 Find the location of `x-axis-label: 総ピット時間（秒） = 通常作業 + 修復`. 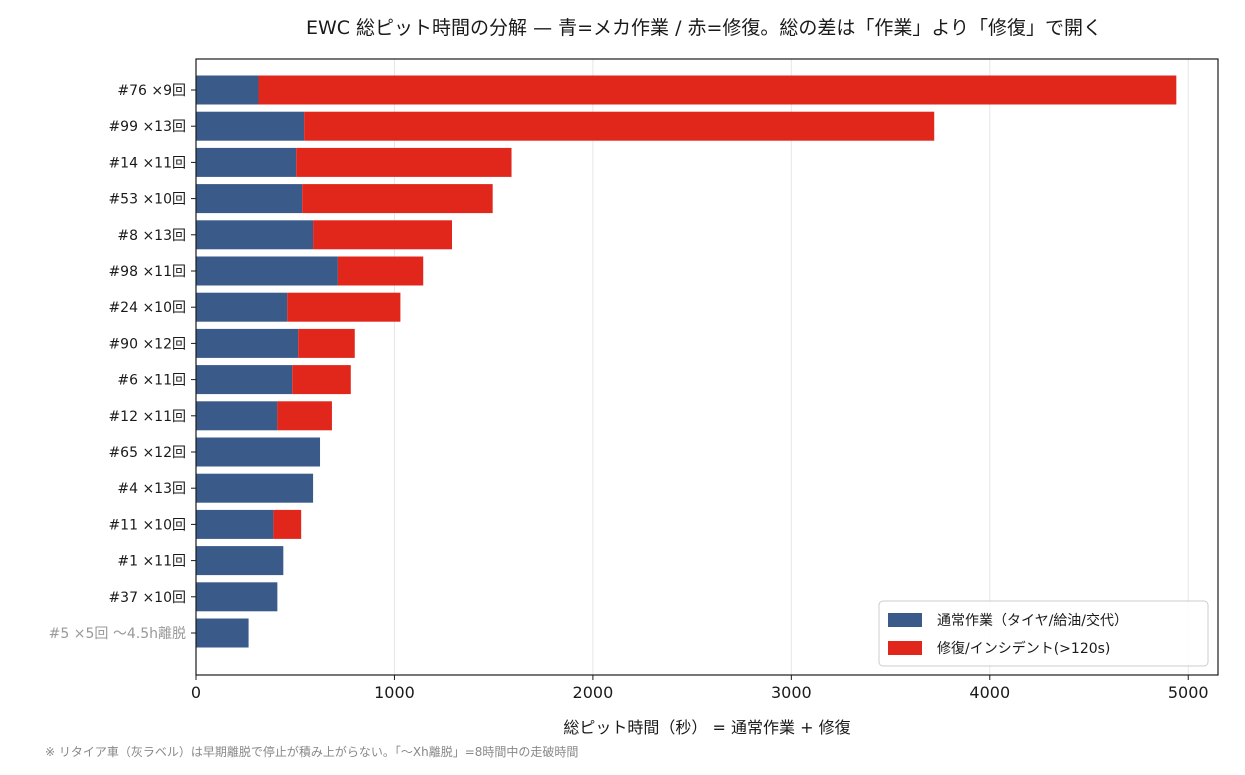

x-axis-label: 総ピット時間（秒） = 通常作業 + 修復 is located at coordinates (706, 727).